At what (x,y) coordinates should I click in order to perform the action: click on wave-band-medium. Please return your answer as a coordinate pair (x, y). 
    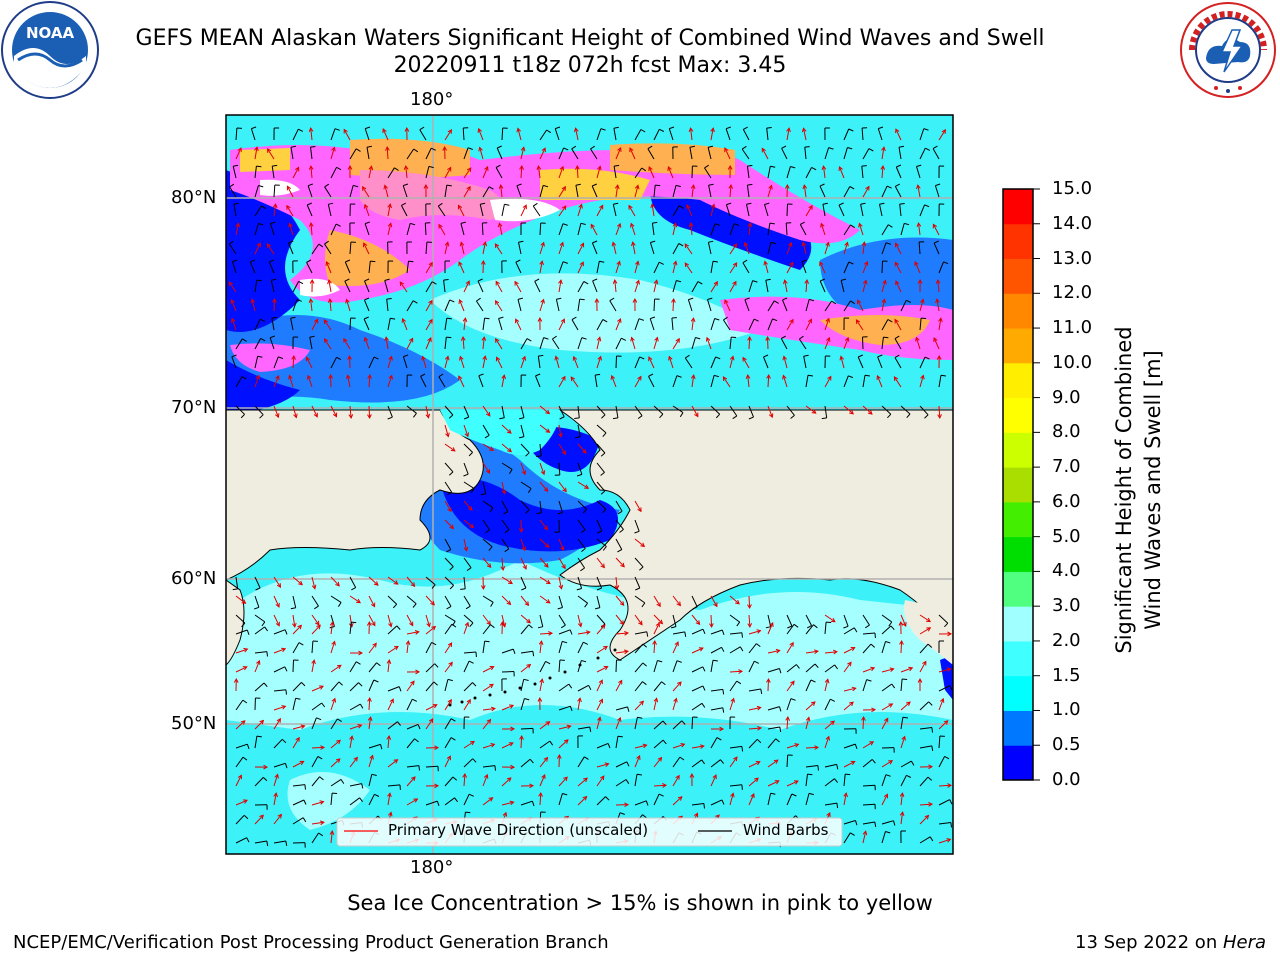
    Looking at the image, I should click on (886, 278).